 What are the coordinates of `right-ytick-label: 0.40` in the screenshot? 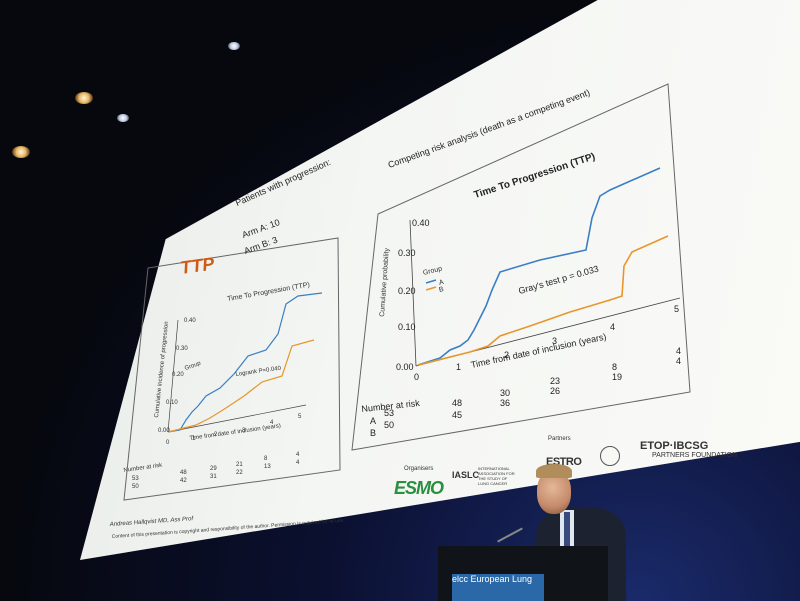 It's located at (421, 223).